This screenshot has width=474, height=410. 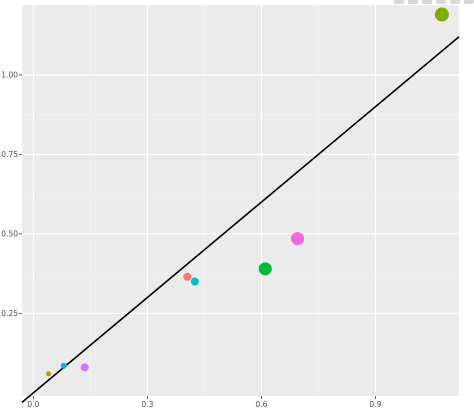 What do you see at coordinates (413, 2) in the screenshot?
I see `zoom-icon` at bounding box center [413, 2].